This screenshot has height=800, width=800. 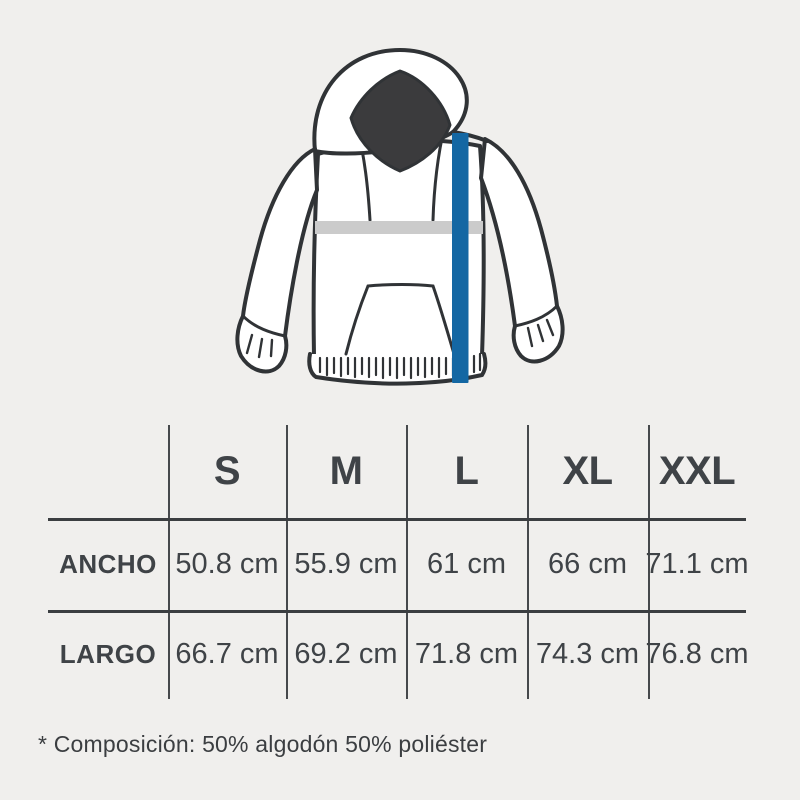 I want to click on chest-width-band, so click(x=399, y=227).